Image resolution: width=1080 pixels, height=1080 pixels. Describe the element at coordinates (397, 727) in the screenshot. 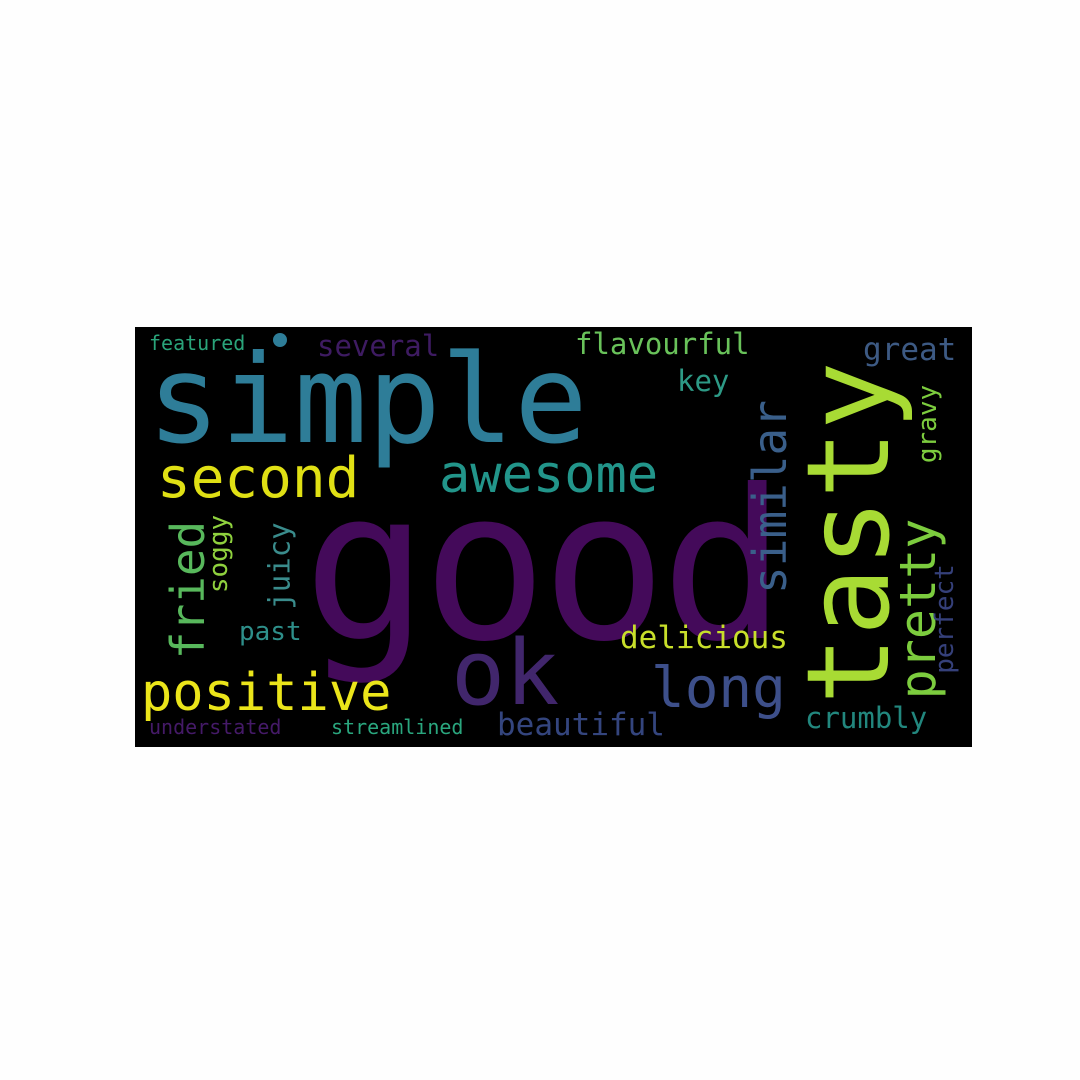

I see `word-streamlined: streamlined` at that location.